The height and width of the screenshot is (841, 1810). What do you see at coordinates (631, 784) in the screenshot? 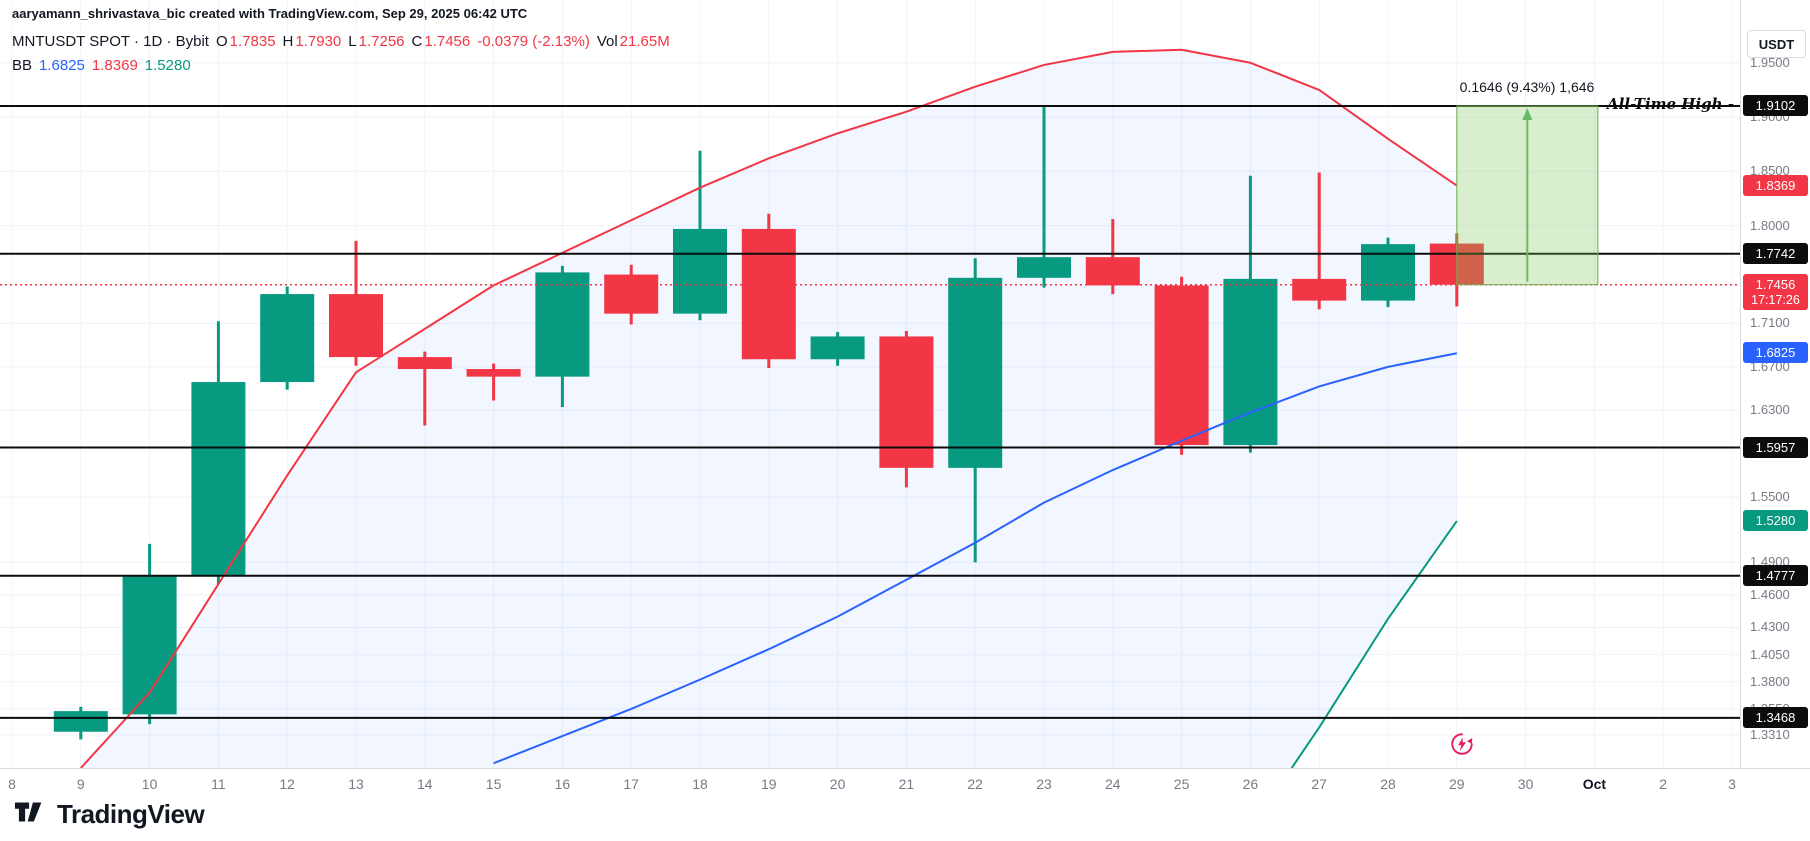
I see `time-tick-label: 17` at bounding box center [631, 784].